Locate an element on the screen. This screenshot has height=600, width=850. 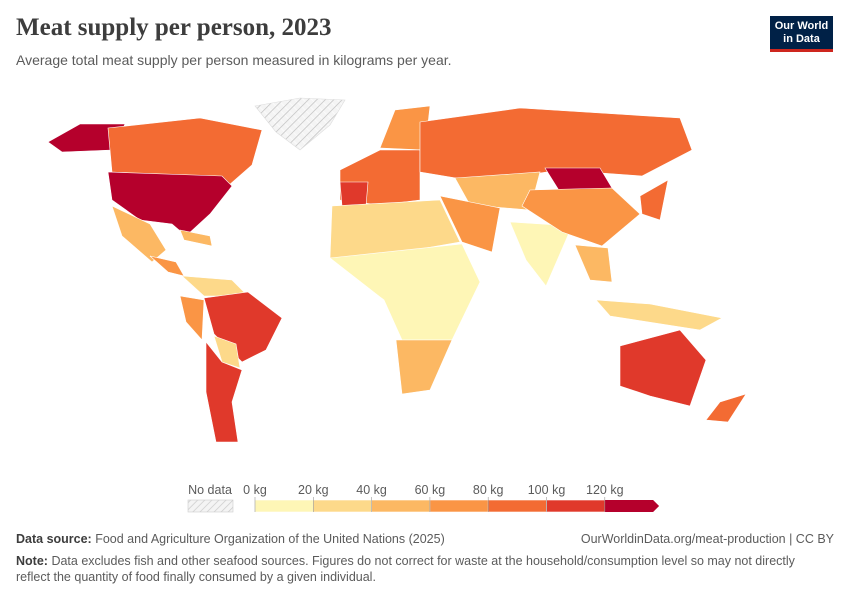
legend-tick-label: 100 kg is located at coordinates (547, 490).